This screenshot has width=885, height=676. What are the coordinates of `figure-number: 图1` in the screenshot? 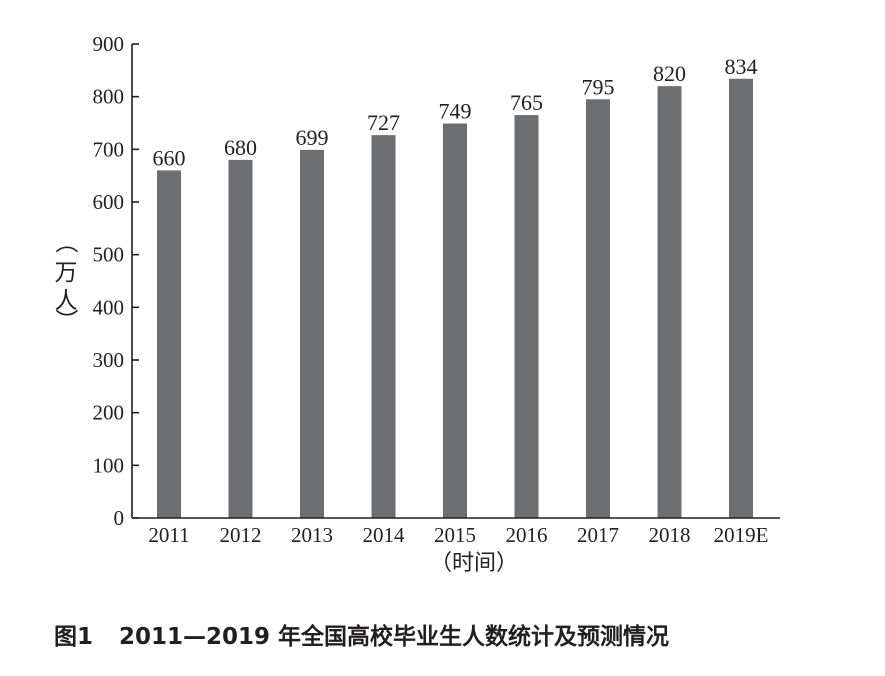 It's located at (74, 637).